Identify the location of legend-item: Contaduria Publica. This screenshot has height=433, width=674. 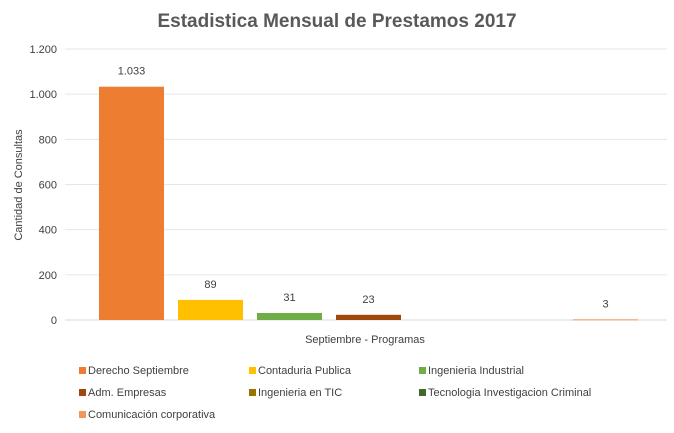
(300, 371).